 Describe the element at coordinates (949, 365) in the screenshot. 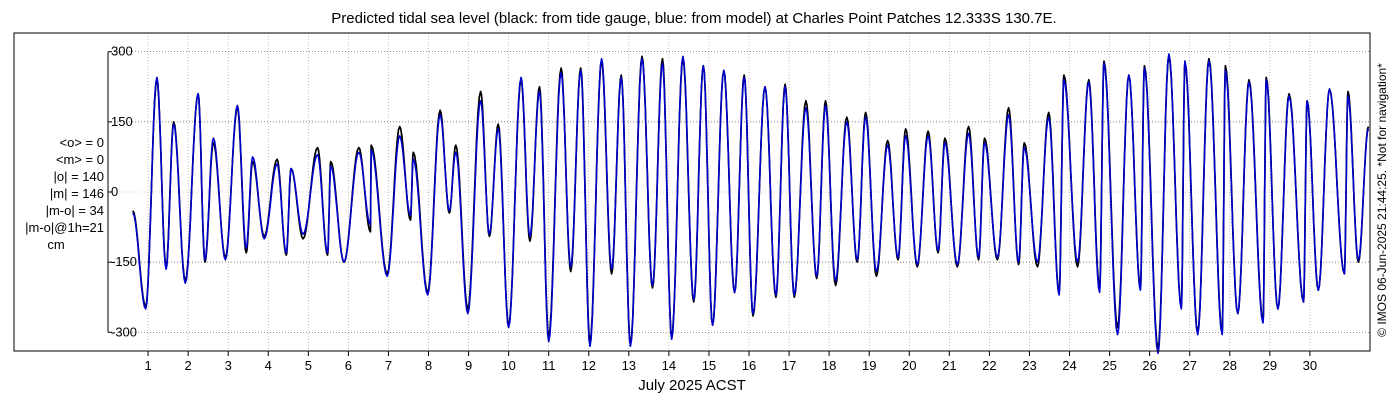

I see `x-tick-label: 21` at that location.